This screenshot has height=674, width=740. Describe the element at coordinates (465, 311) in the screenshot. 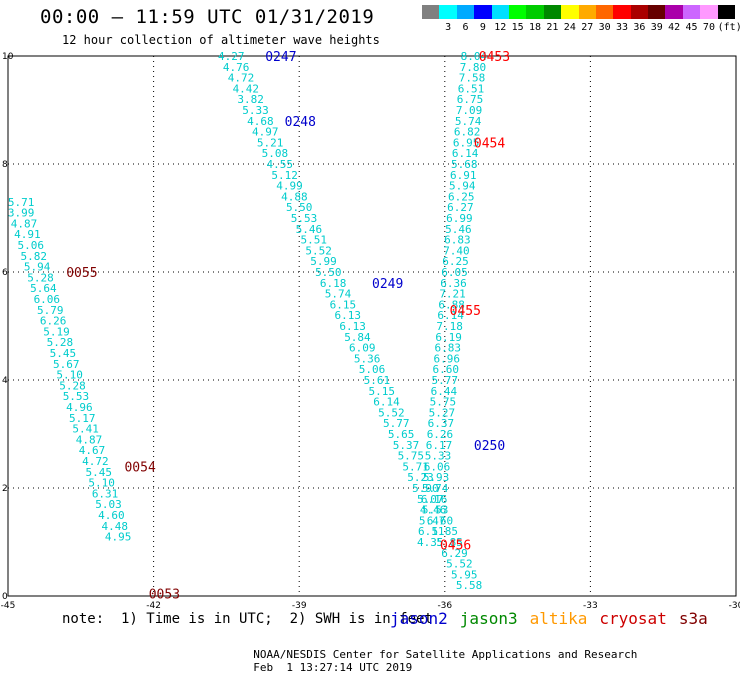

I see `pass-time-label: 0455` at that location.